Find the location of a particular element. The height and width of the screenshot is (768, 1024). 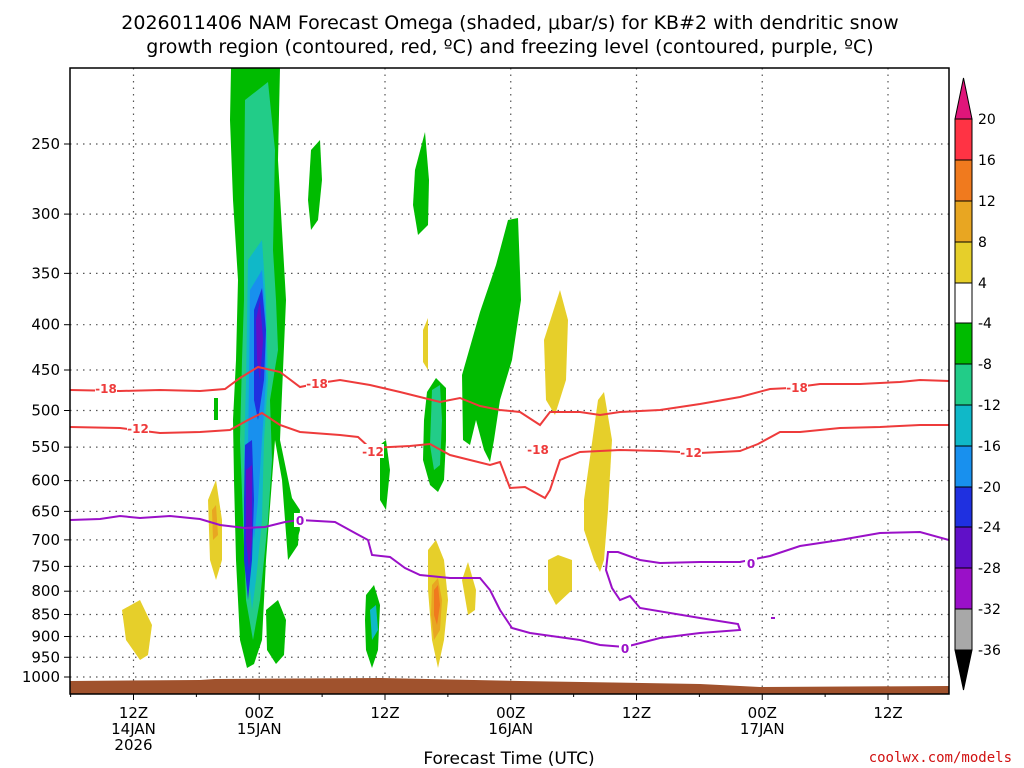

colorbar-label: -20 is located at coordinates (989, 488).